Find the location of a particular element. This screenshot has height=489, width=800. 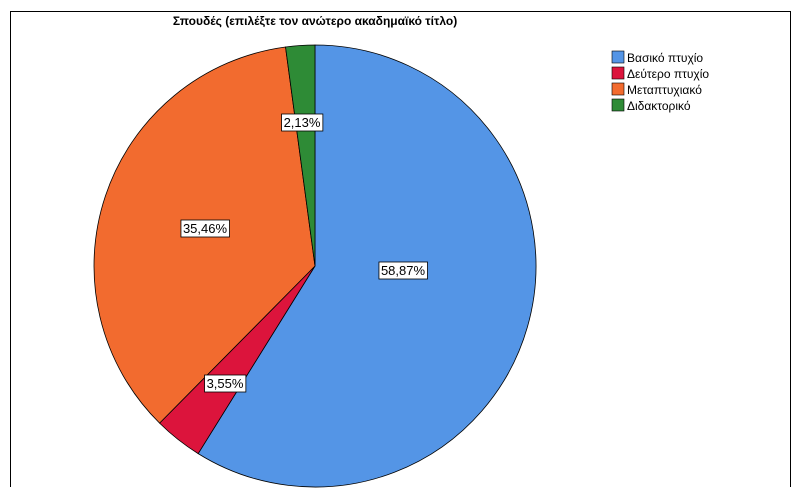

legend-label: Μεταπτυχιακό is located at coordinates (664, 90).